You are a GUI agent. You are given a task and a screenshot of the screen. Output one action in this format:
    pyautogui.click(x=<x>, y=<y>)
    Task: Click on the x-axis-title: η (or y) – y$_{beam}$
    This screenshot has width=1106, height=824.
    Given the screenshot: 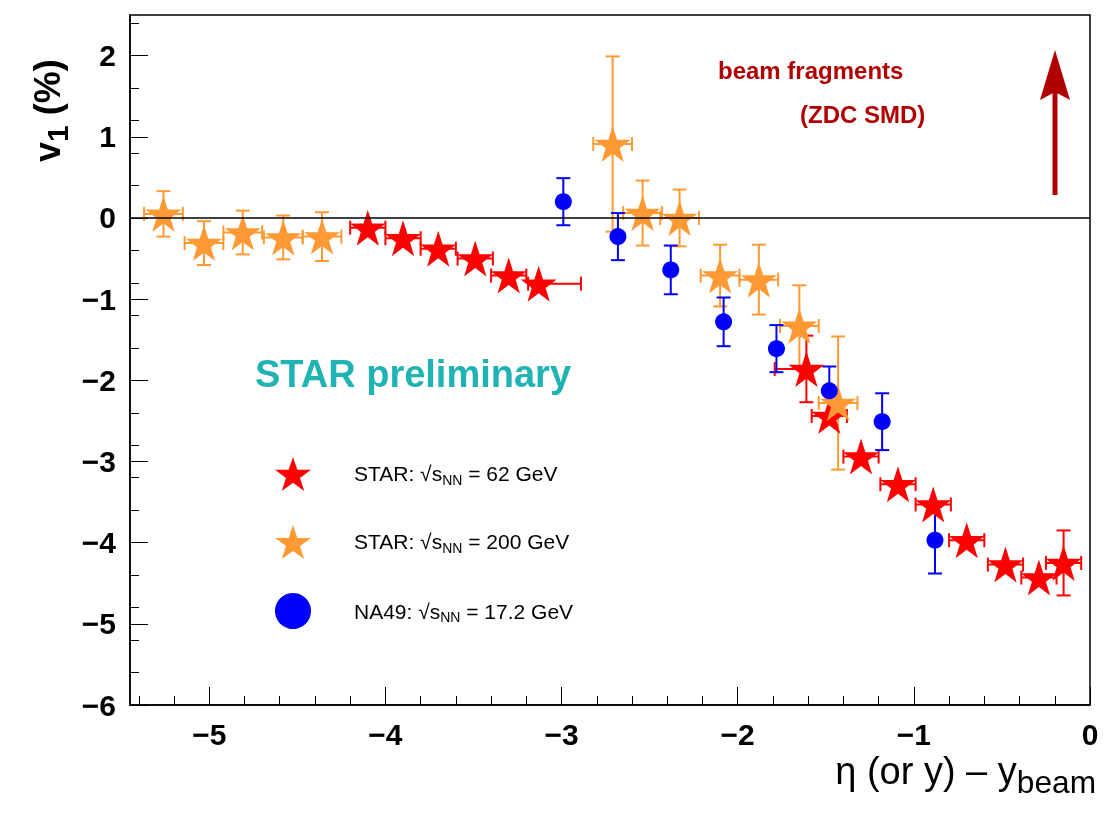 What is the action you would take?
    pyautogui.click(x=965, y=775)
    